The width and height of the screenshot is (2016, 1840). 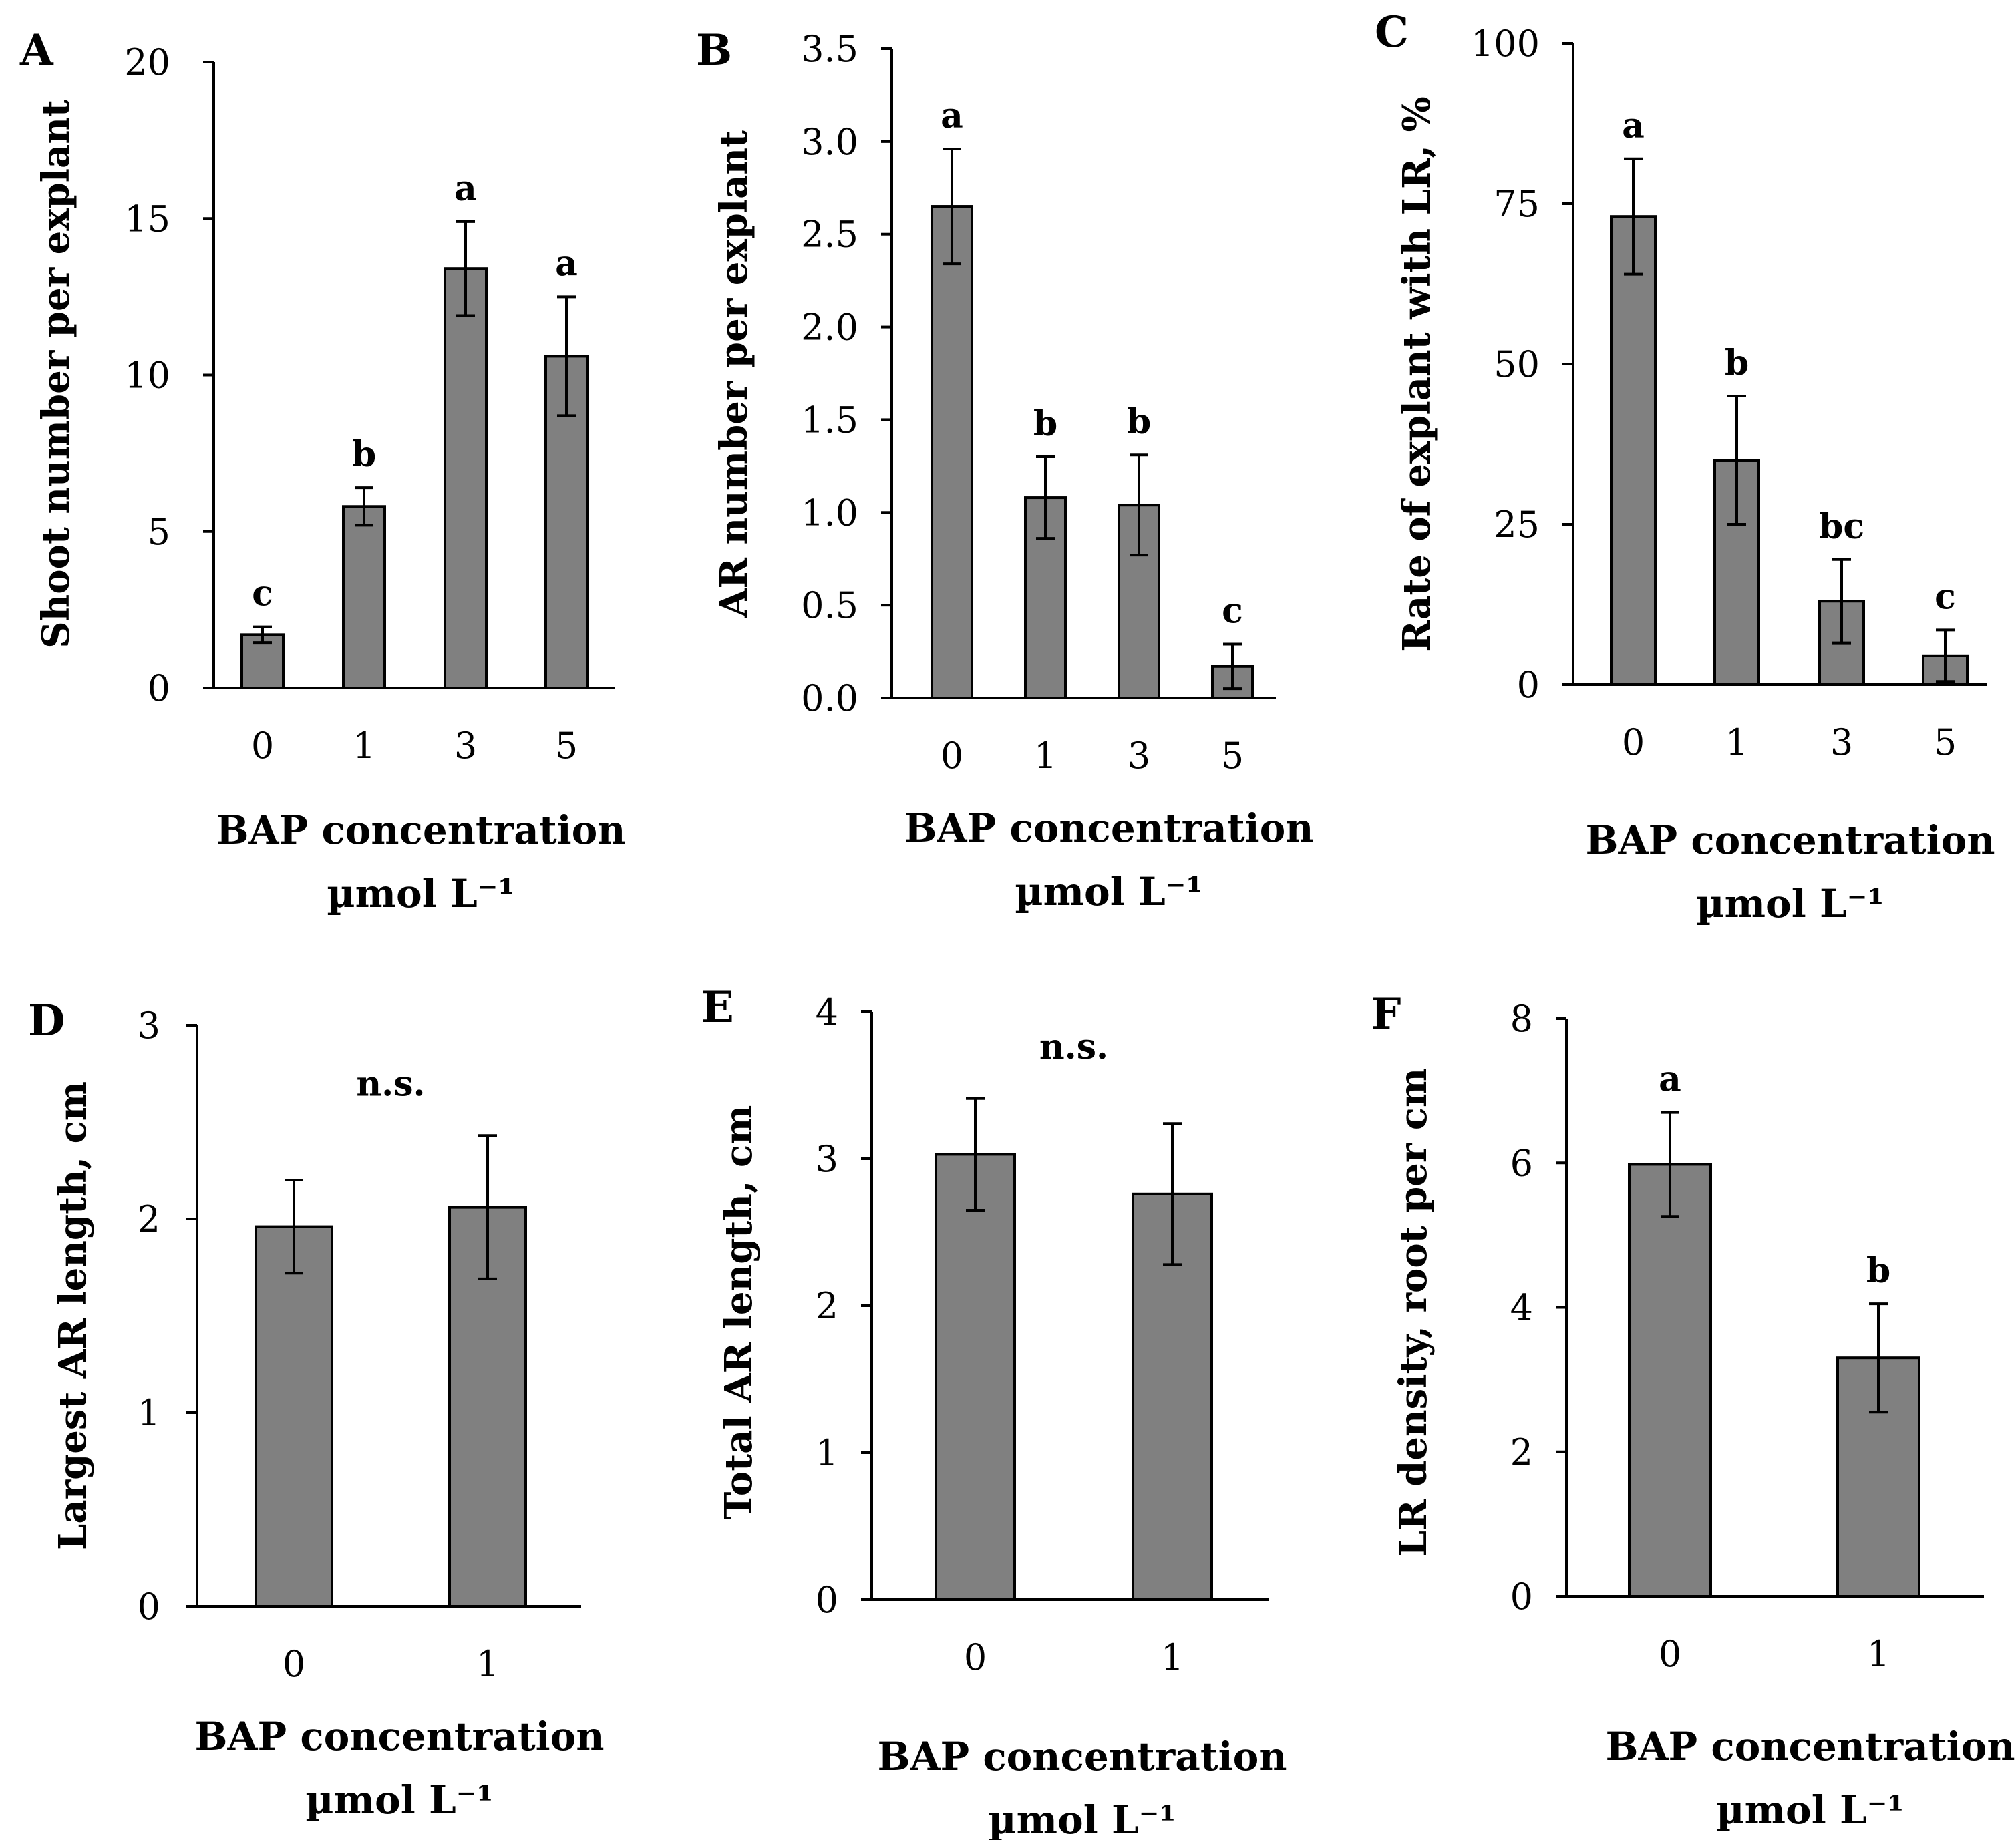 I want to click on panel-letter: F, so click(x=1386, y=1014).